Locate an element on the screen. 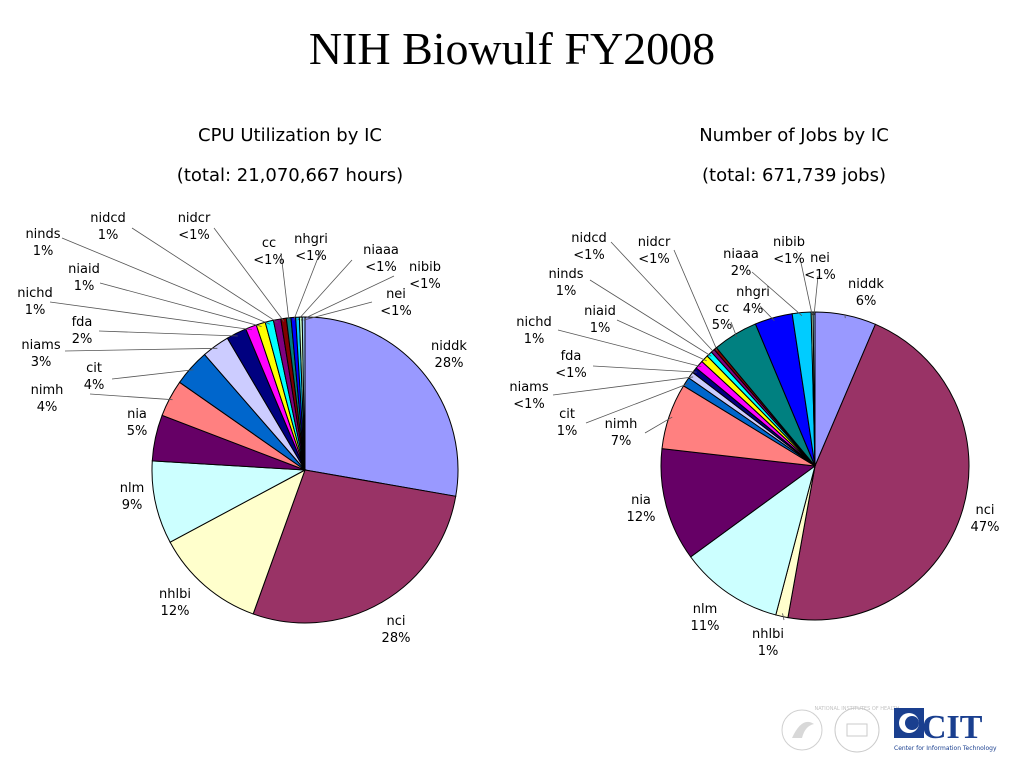 This screenshot has height=768, width=1024. cpu-leader-niams is located at coordinates (141, 349).